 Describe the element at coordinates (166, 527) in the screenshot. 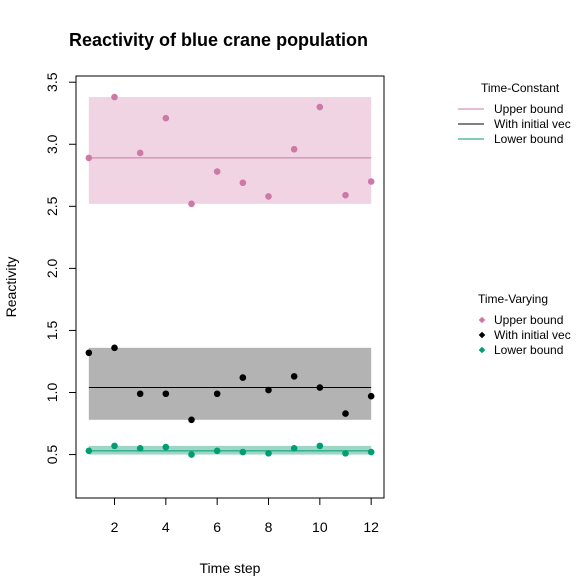

I see `x-tick-label: 4` at that location.